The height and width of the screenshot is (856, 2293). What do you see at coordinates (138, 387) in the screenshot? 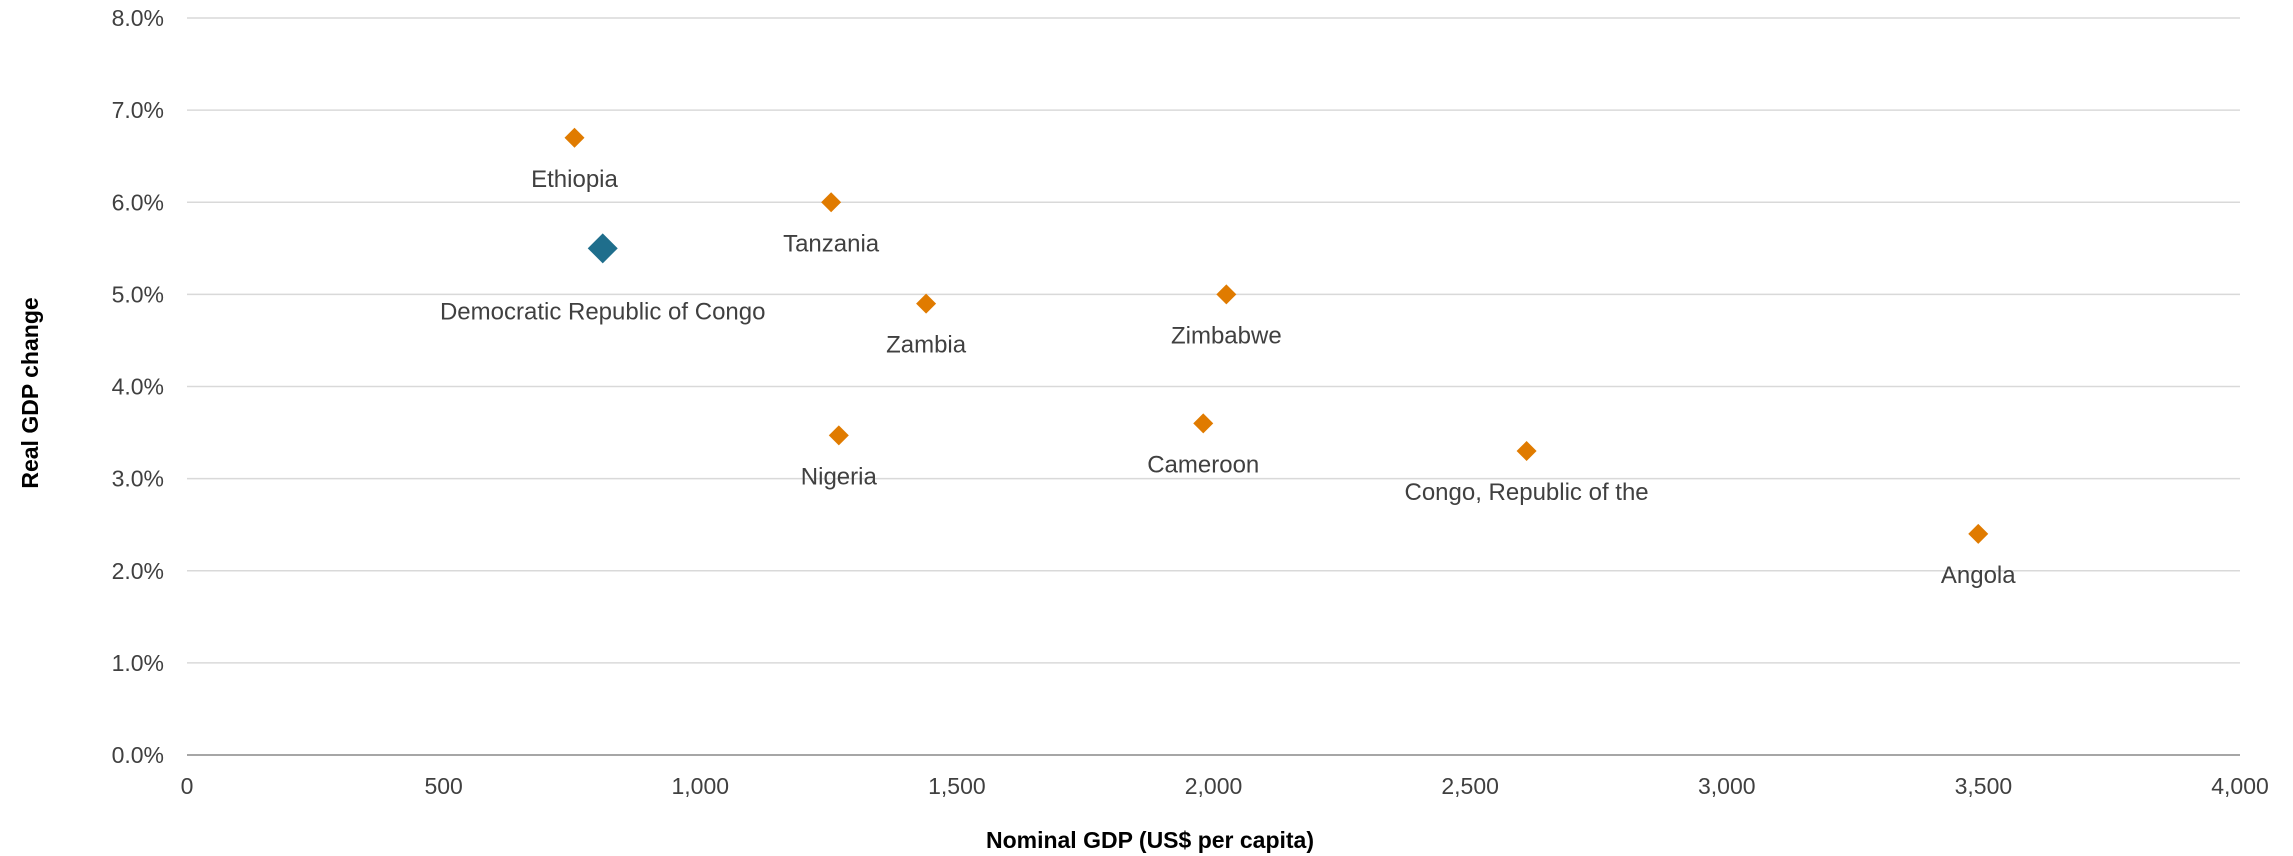
I see `y-tick-label: 4.0%` at bounding box center [138, 387].